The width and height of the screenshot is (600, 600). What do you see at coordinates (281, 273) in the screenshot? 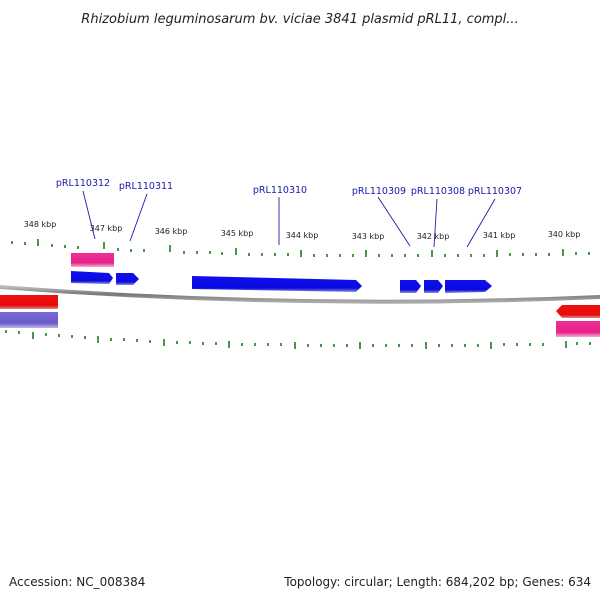
I see `forward-features` at bounding box center [281, 273].